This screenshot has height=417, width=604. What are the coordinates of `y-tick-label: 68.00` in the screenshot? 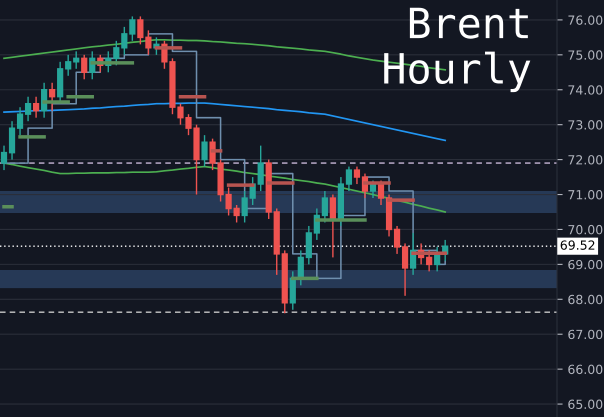 It's located at (585, 299).